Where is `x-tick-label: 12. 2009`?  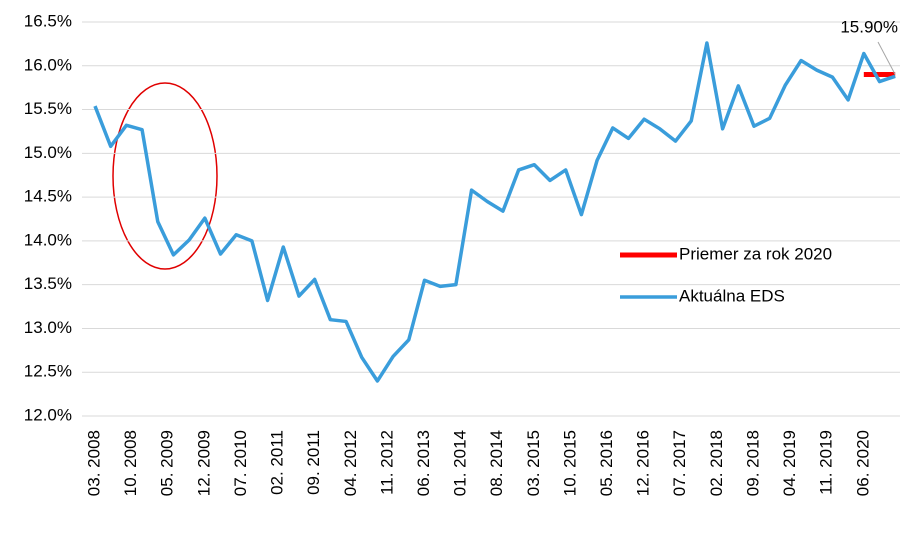 x-tick-label: 12. 2009 is located at coordinates (203, 463).